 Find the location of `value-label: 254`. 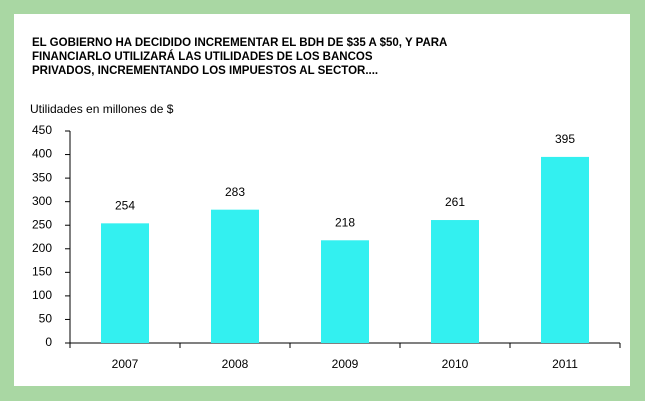

value-label: 254 is located at coordinates (125, 206).